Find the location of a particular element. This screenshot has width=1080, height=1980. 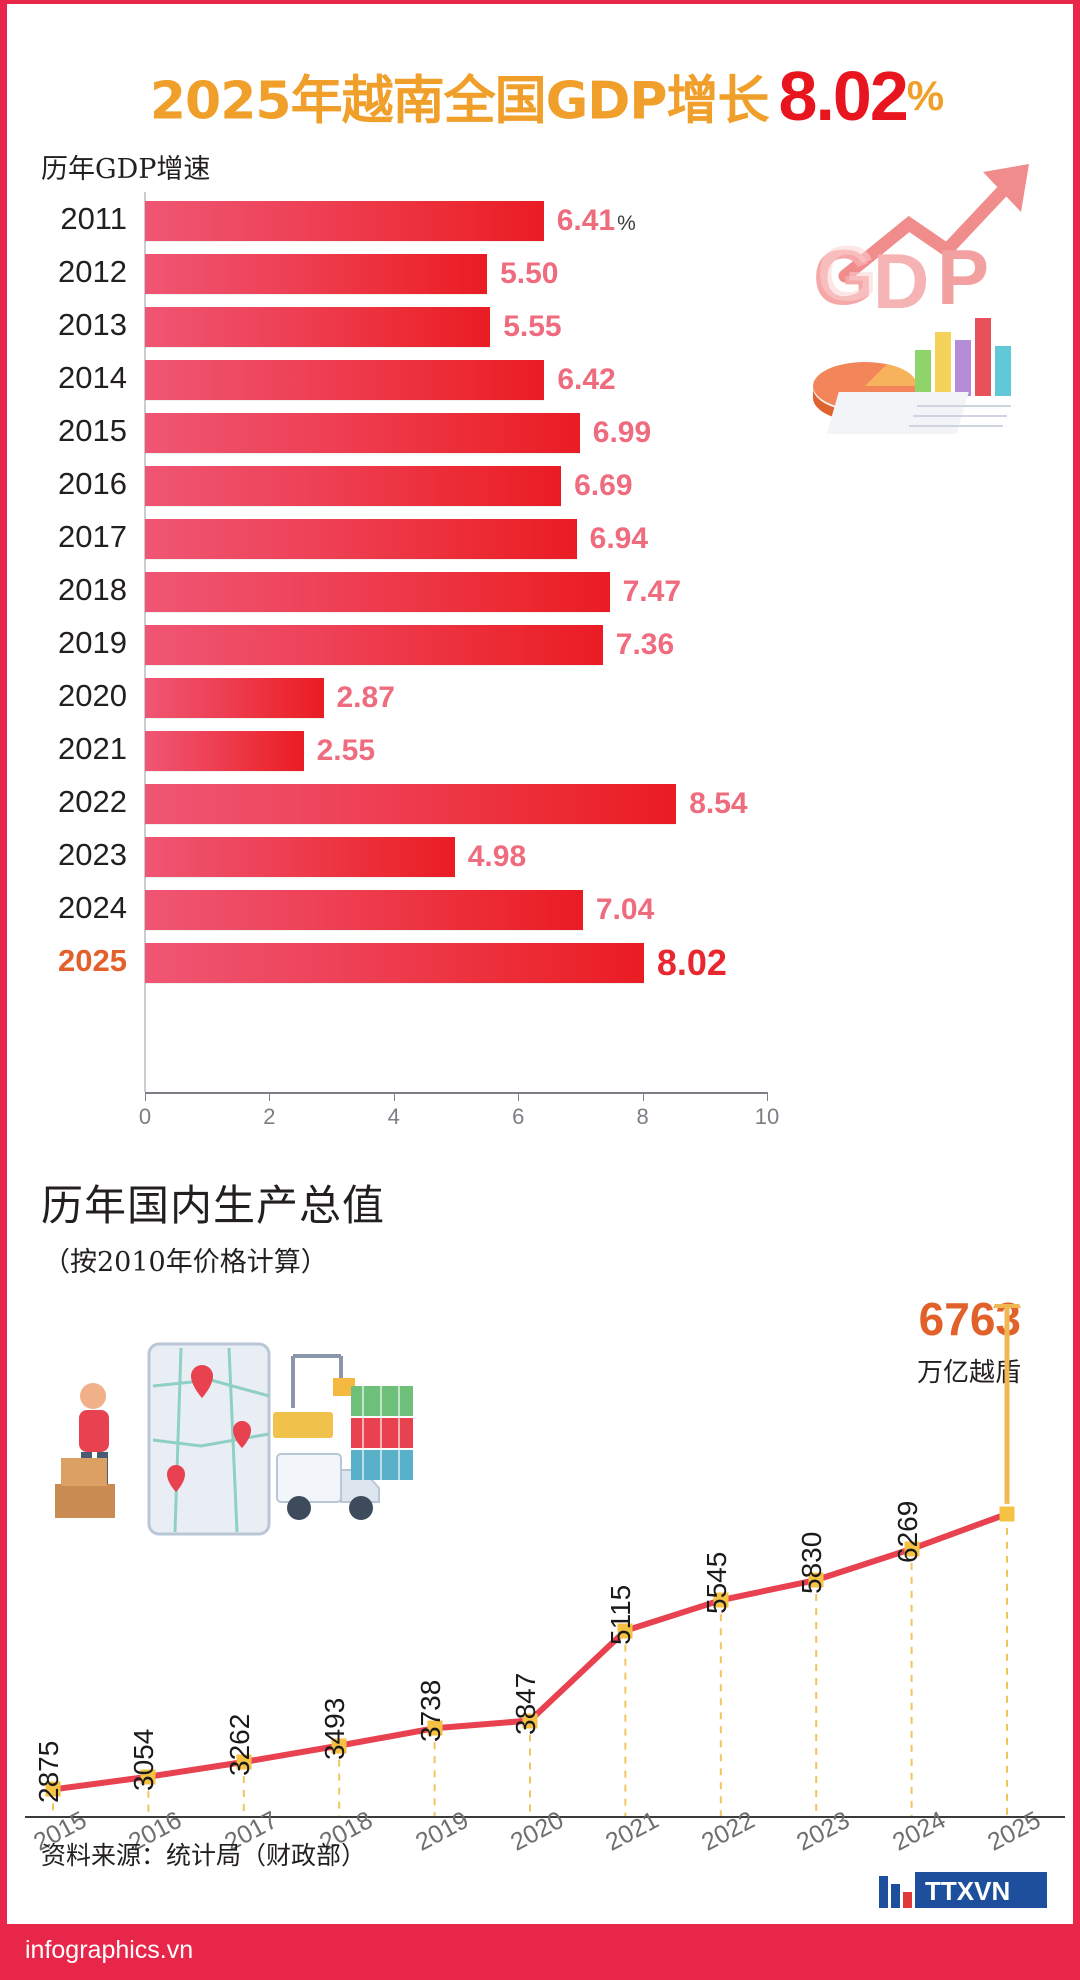

bar-row-track: 2.55 is located at coordinates (456, 748).